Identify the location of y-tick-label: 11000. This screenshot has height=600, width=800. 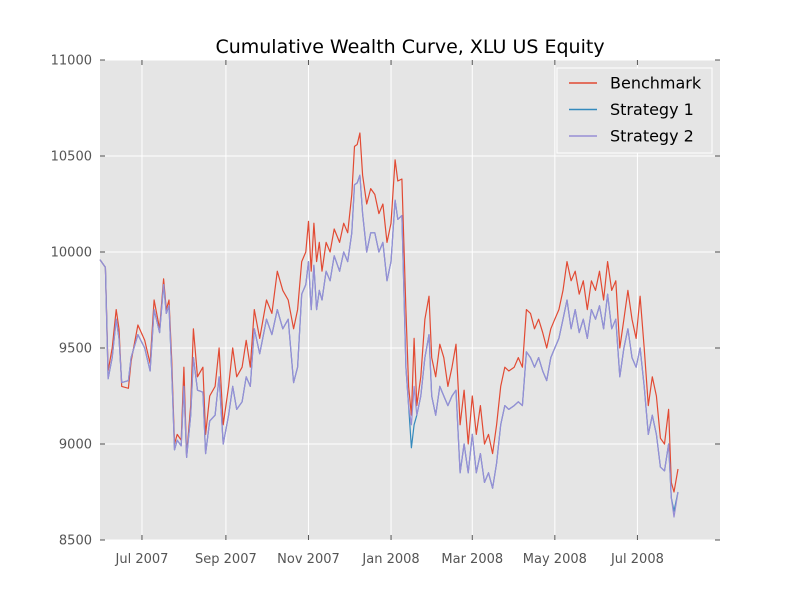
(71, 61).